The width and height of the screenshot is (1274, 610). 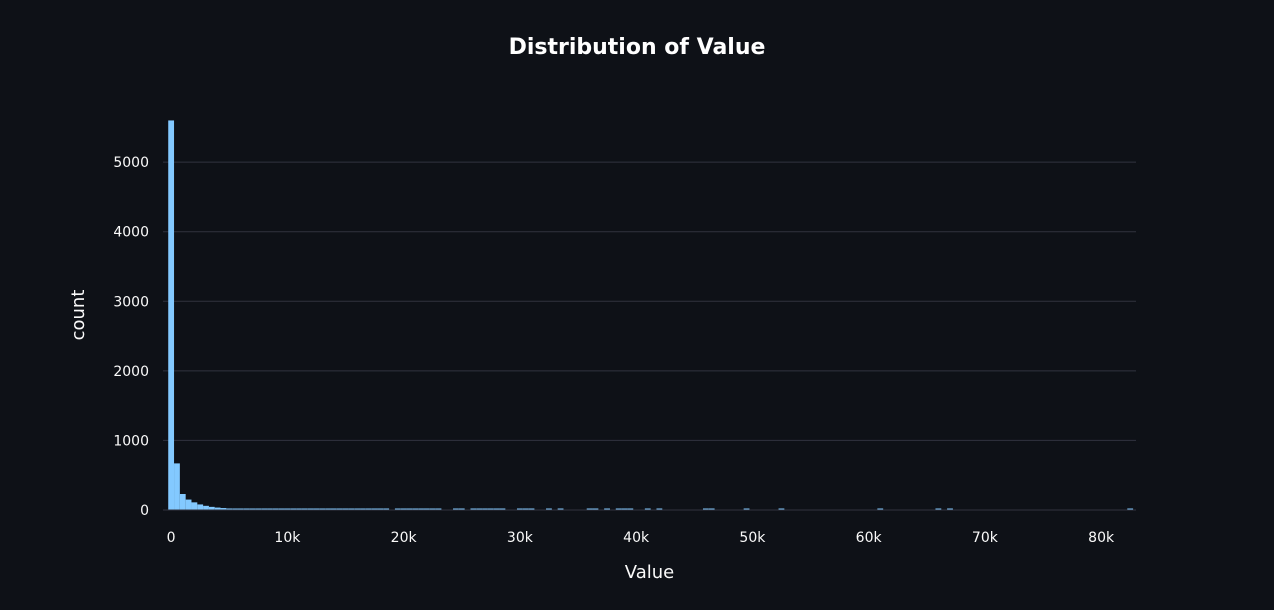 I want to click on chart-title: Distribution of Value, so click(x=637, y=47).